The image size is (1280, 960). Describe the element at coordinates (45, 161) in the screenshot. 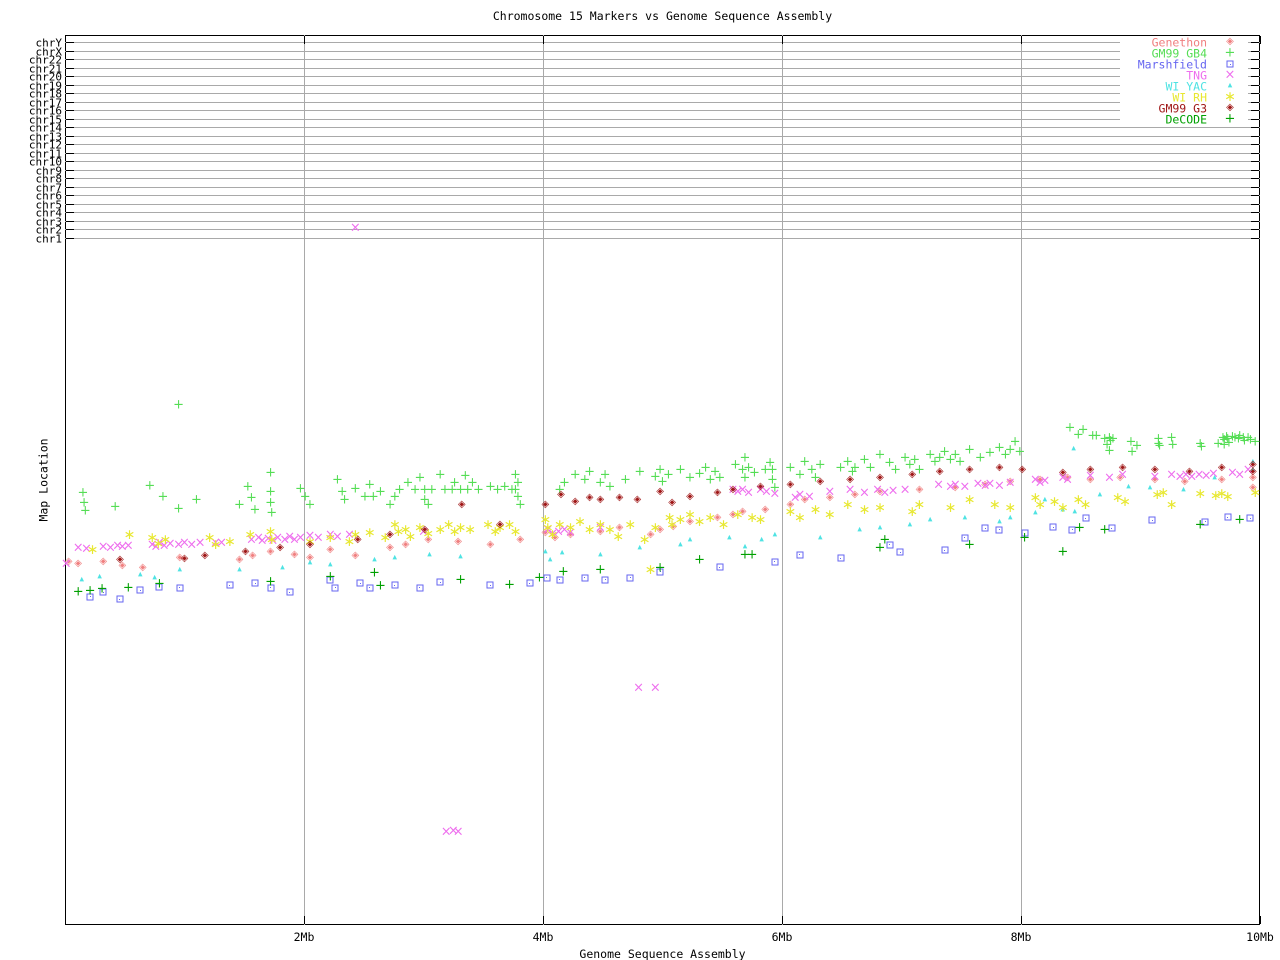

I see `y-tick-label: chr10` at that location.